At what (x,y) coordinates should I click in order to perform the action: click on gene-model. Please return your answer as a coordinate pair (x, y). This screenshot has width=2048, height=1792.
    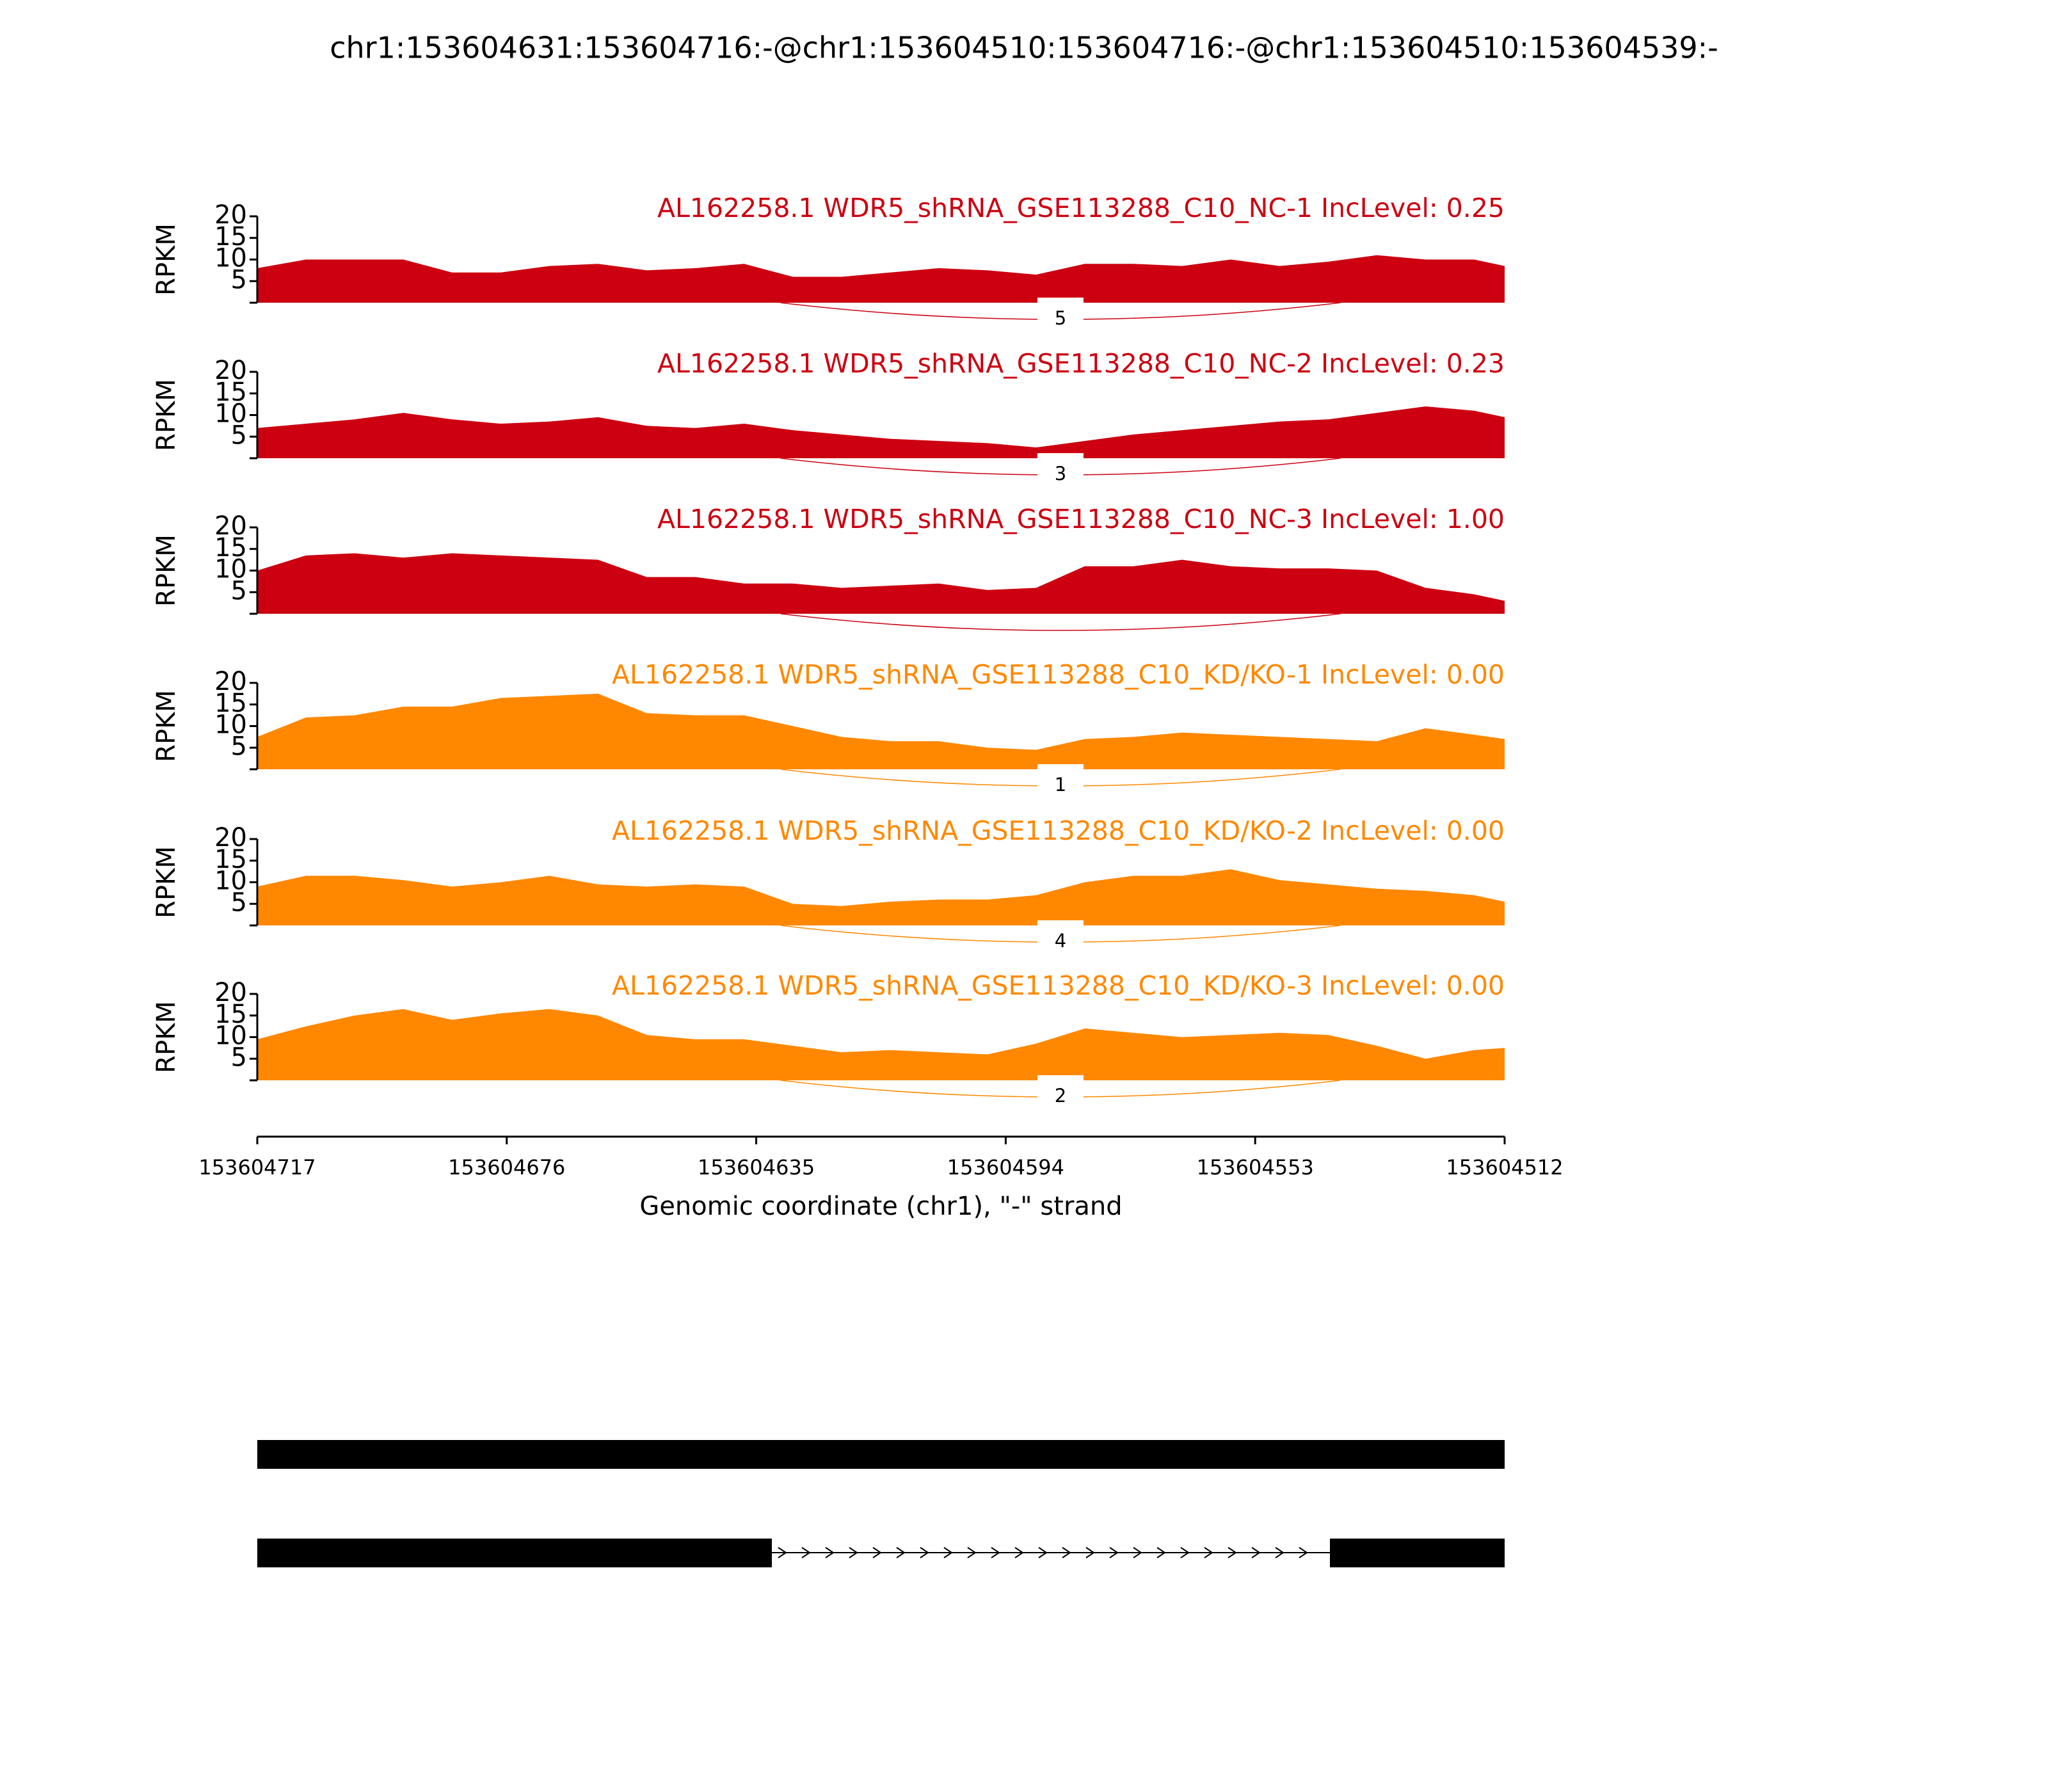
    Looking at the image, I should click on (881, 1503).